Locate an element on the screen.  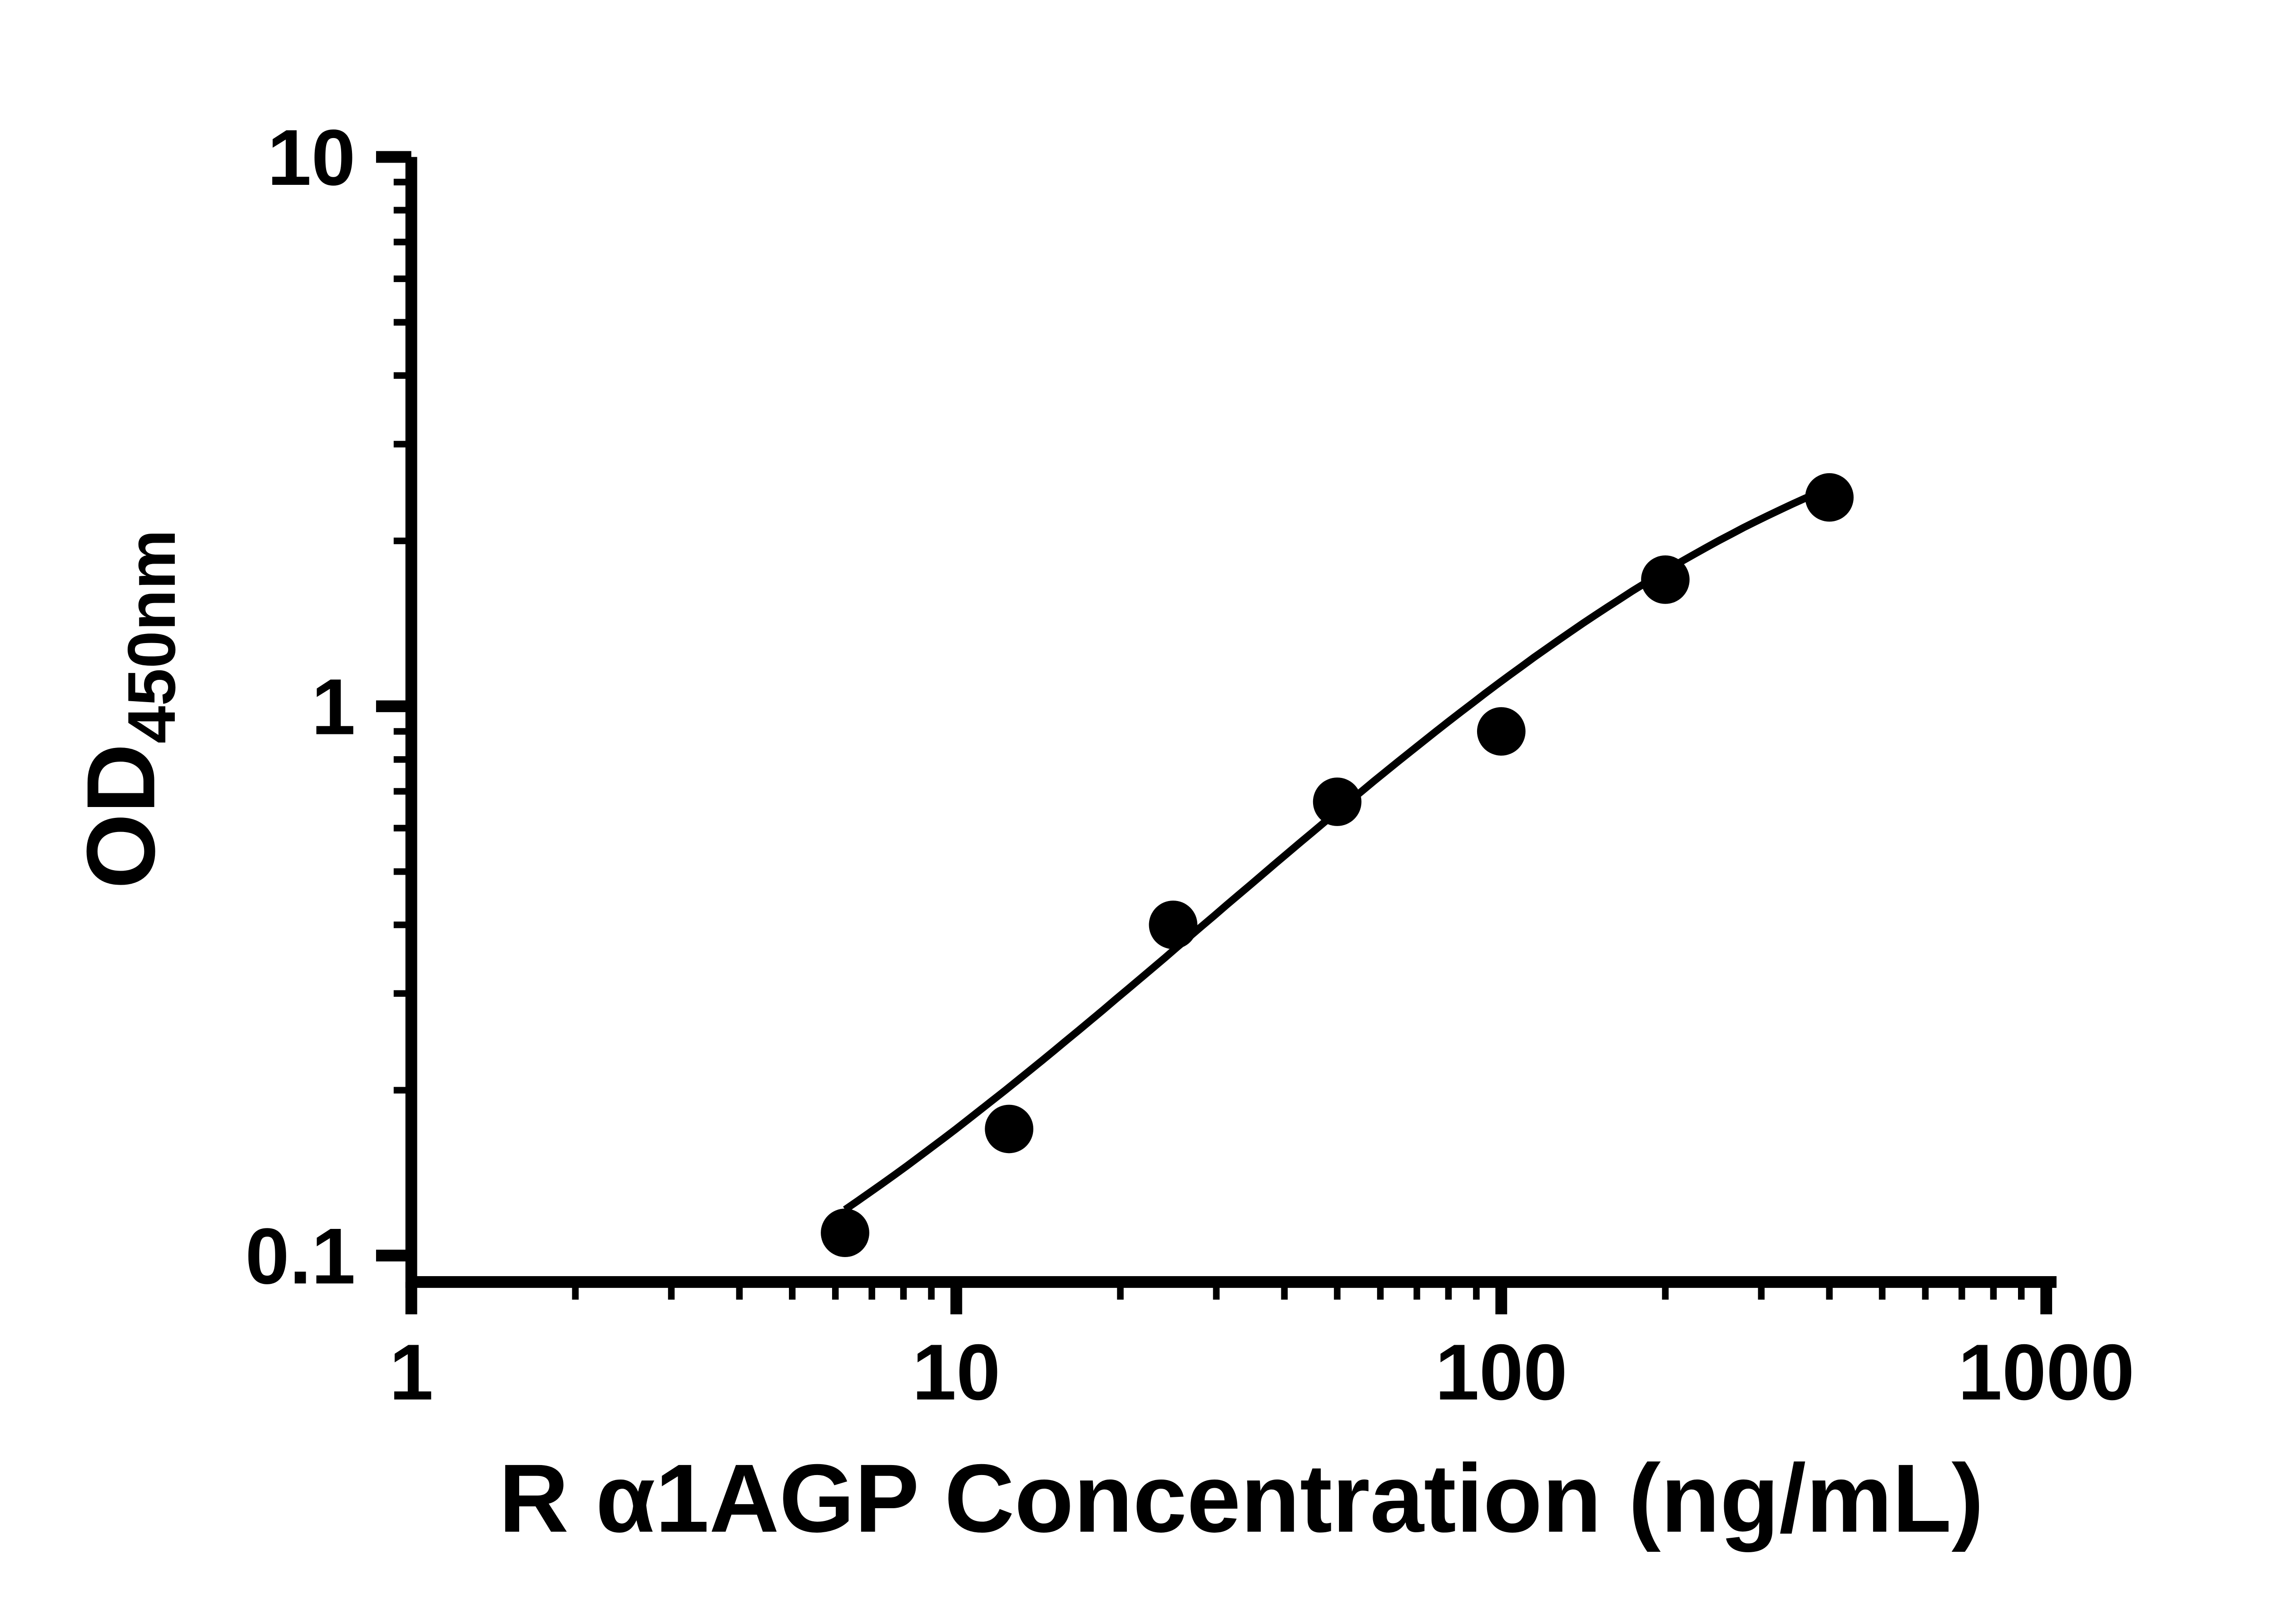
y-axis-title-subscript: 450nm is located at coordinates (151, 636).